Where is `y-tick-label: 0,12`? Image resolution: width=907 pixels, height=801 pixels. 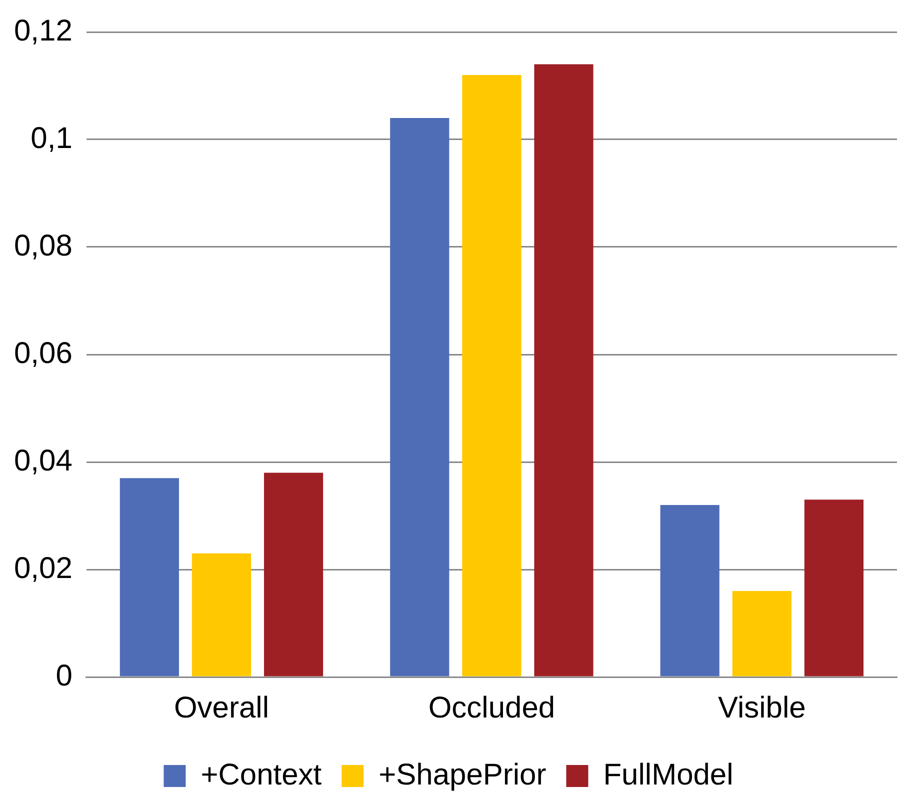
y-tick-label: 0,12 is located at coordinates (43, 31).